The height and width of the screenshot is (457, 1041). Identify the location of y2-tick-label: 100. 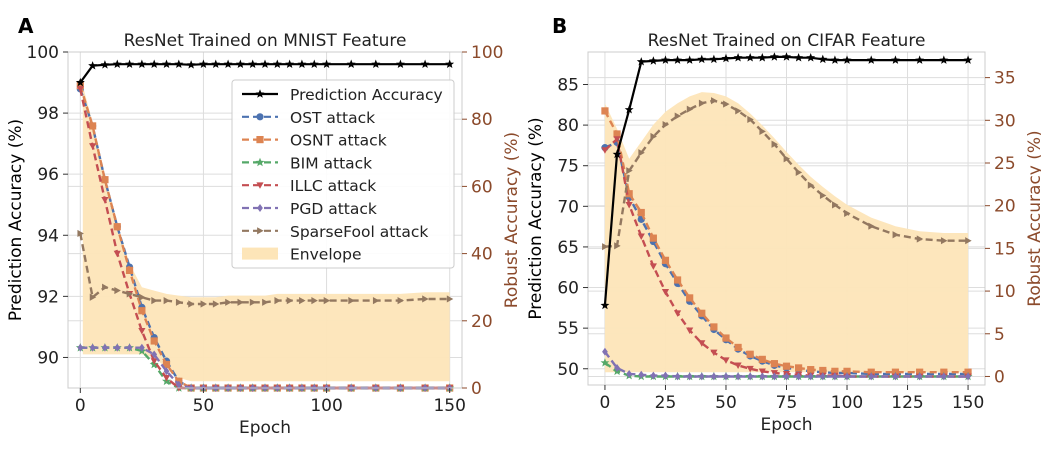
(487, 53).